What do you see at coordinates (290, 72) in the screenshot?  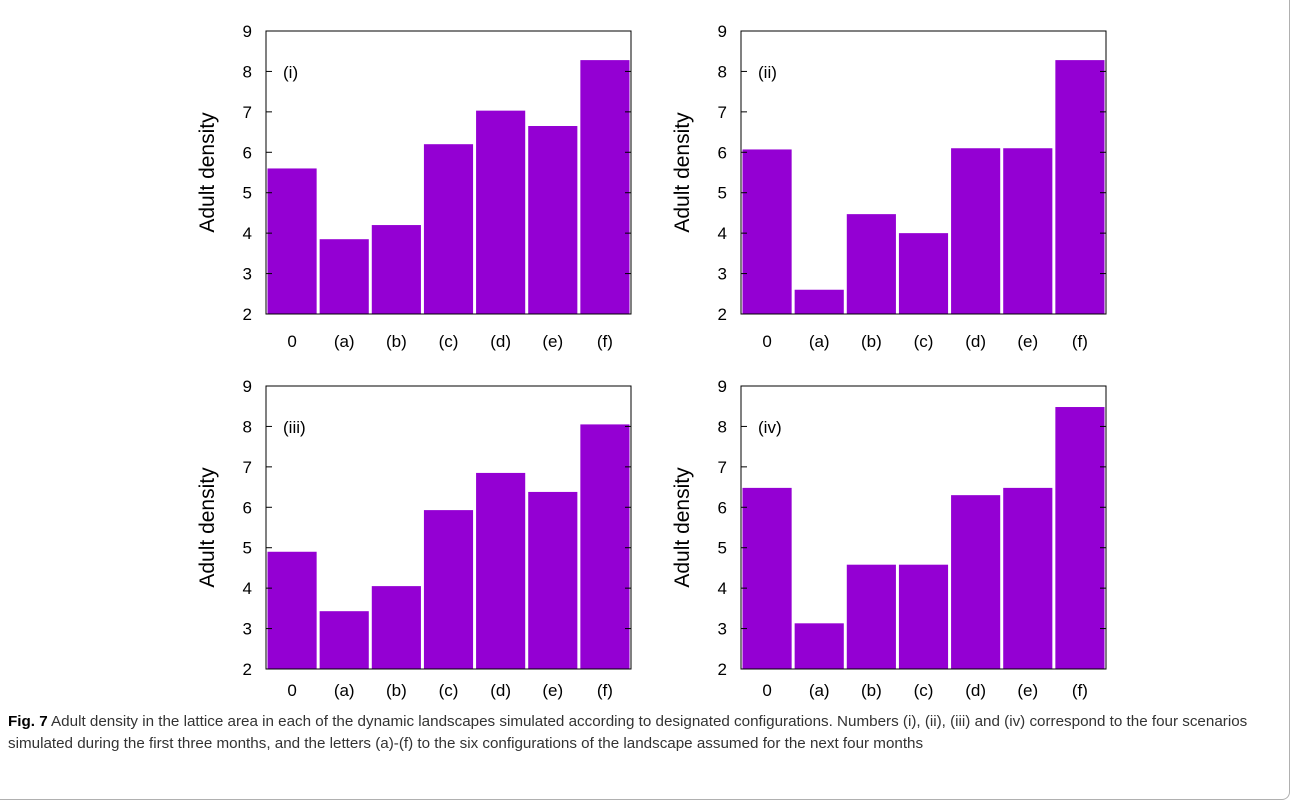 I see `panel-label: (i)` at bounding box center [290, 72].